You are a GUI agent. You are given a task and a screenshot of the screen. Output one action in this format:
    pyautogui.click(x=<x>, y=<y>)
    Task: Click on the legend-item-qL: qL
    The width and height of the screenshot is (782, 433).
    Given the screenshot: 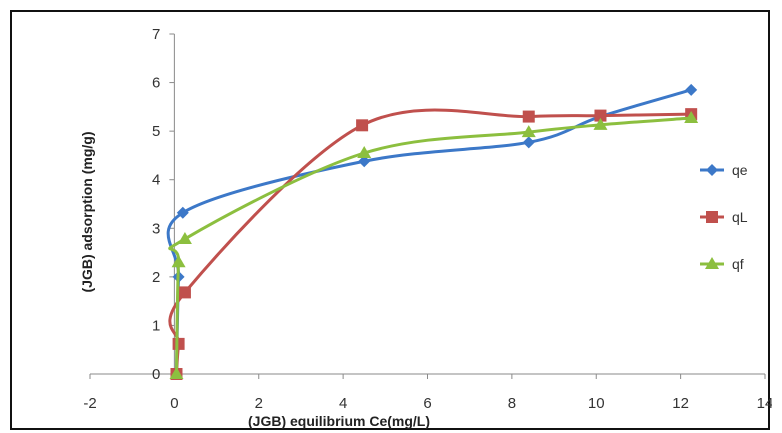 What is the action you would take?
    pyautogui.click(x=724, y=217)
    